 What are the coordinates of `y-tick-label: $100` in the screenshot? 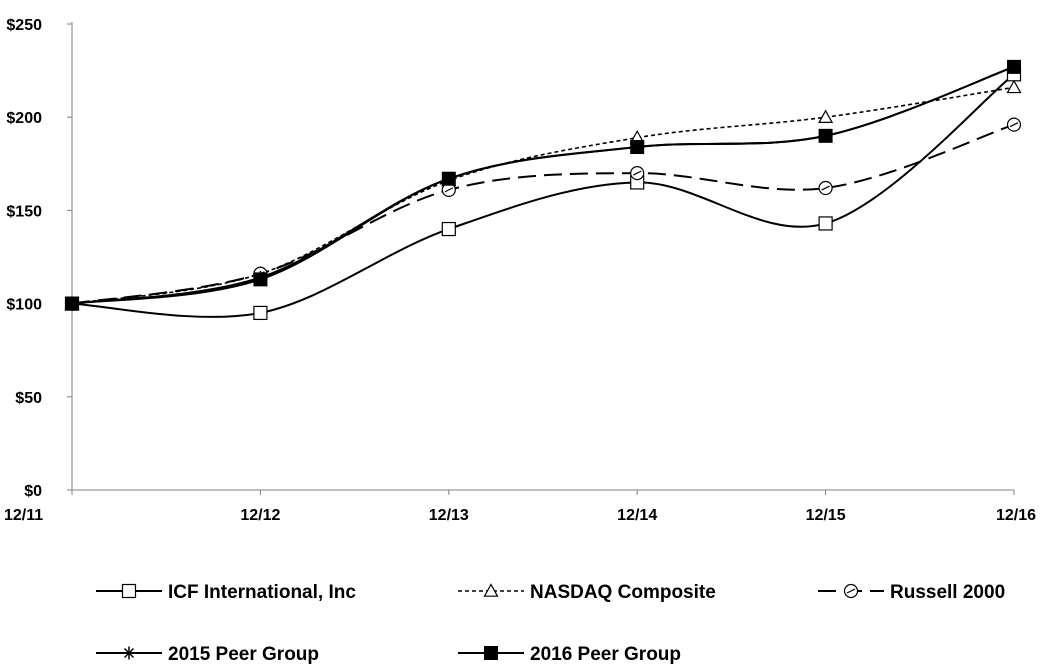 It's located at (24, 305).